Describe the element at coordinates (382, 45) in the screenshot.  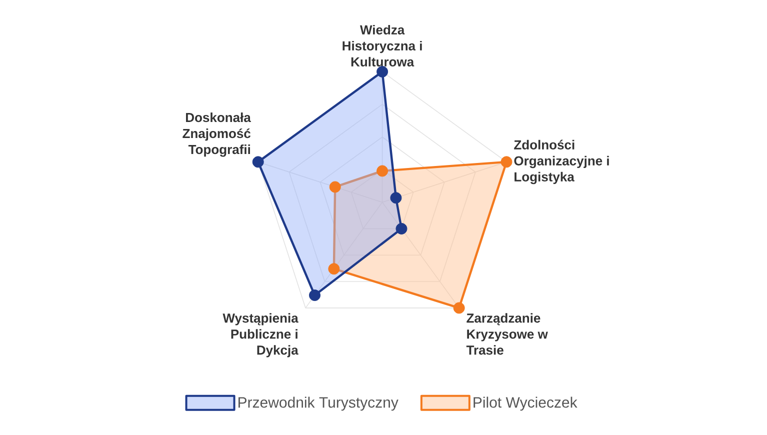
I see `spoke-label: Wiedza Historyczna i Kulturowa` at that location.